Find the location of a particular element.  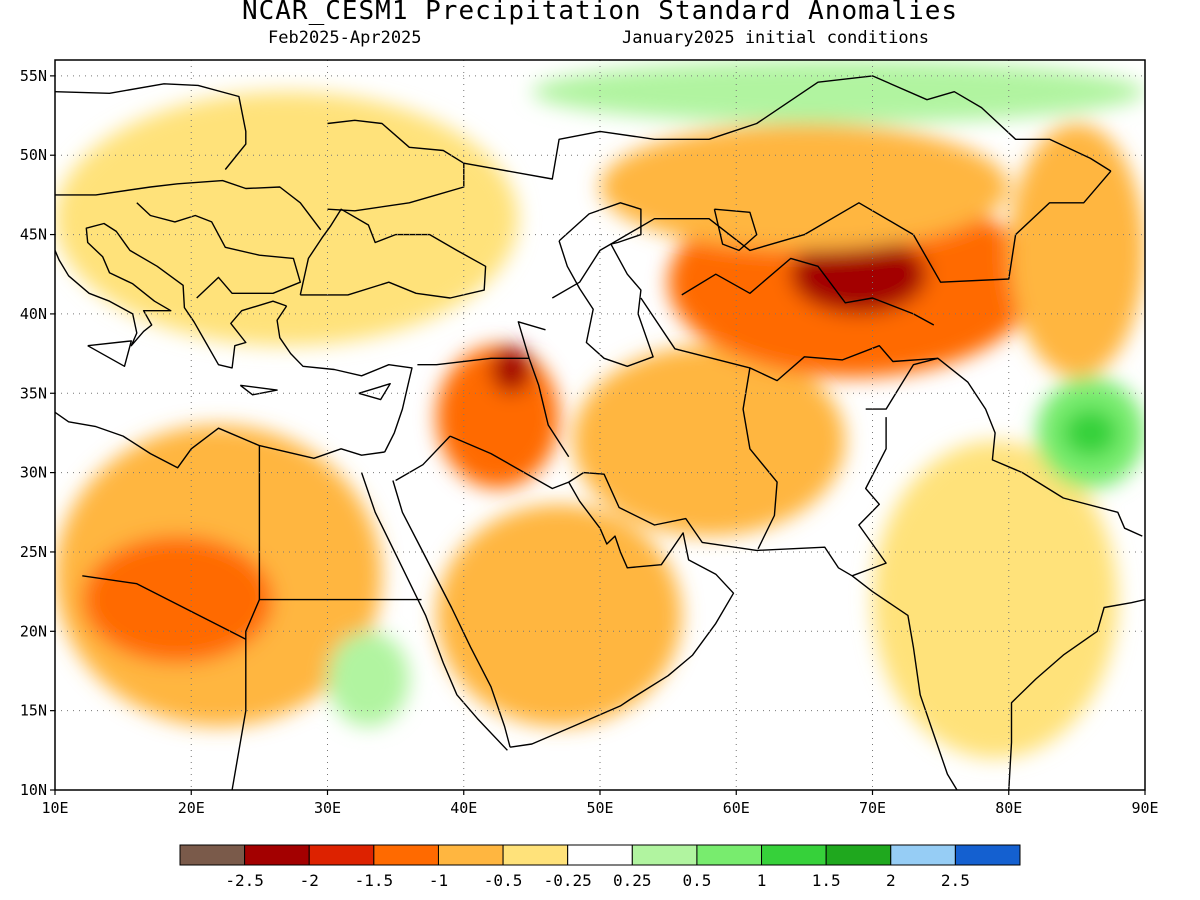

colorbar-label: 1 is located at coordinates (762, 880).